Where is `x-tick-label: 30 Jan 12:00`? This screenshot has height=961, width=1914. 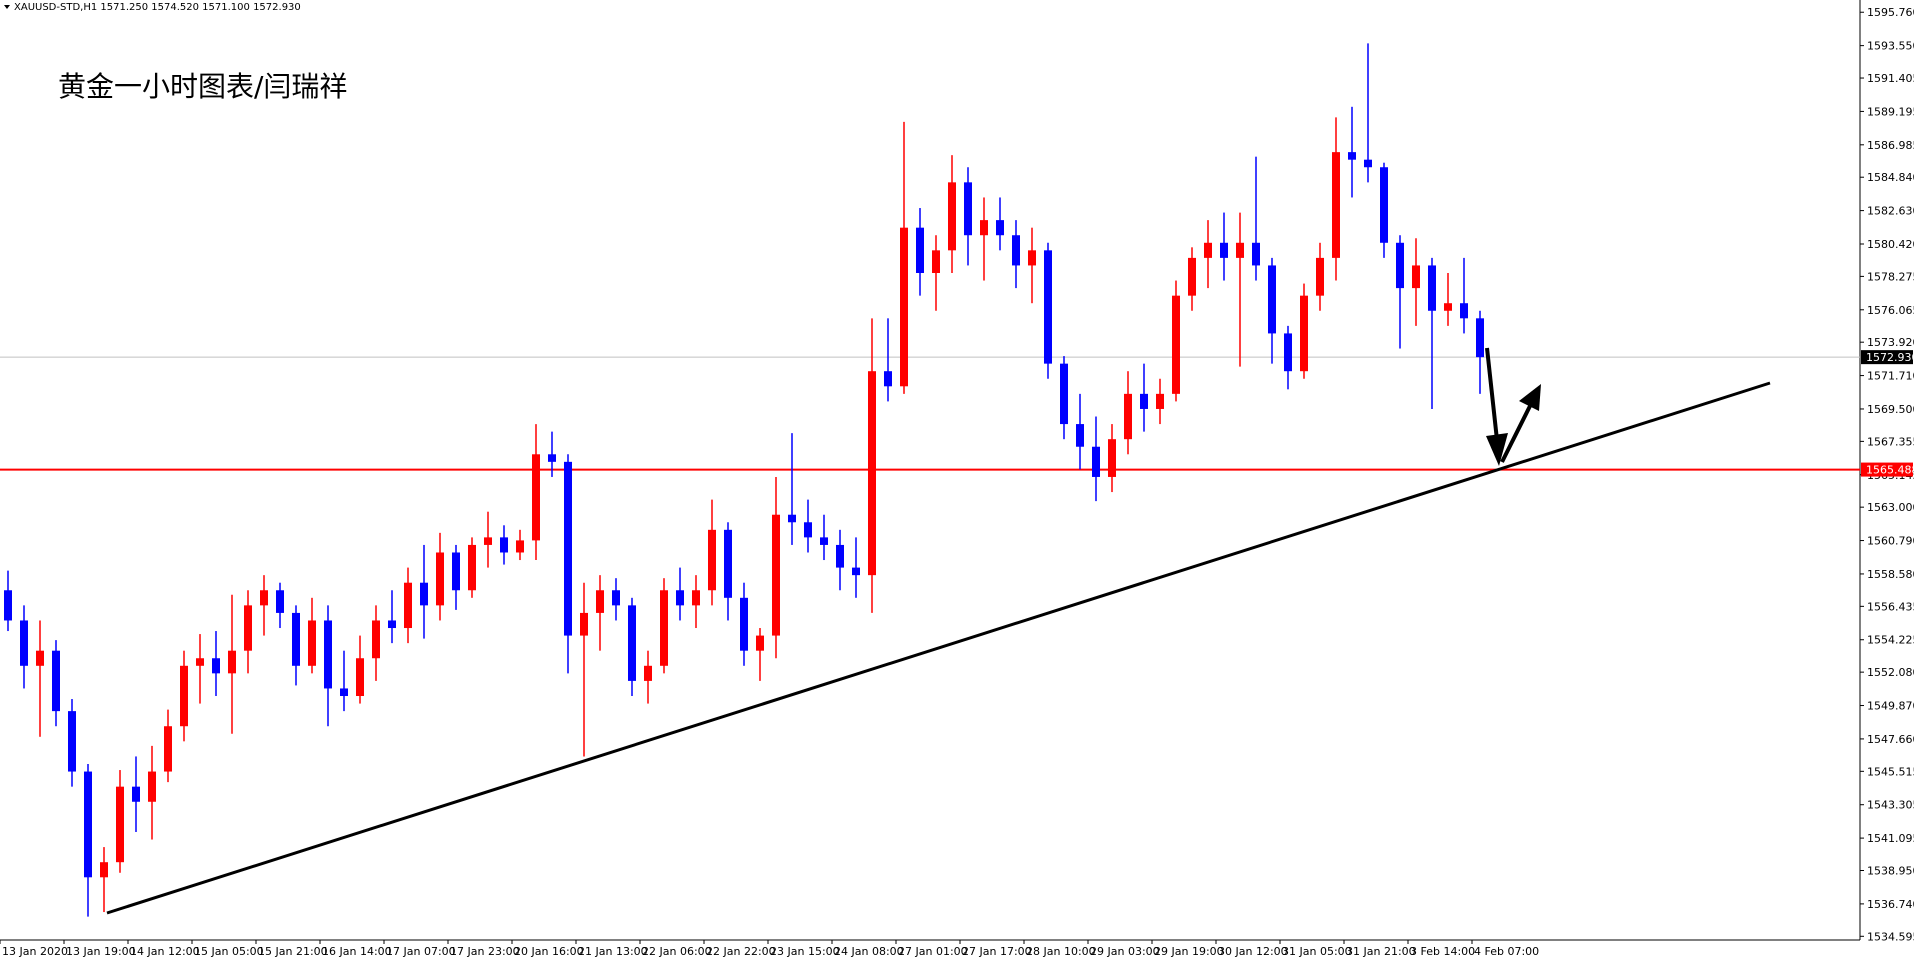
x-tick-label: 30 Jan 12:00 is located at coordinates (1253, 951).